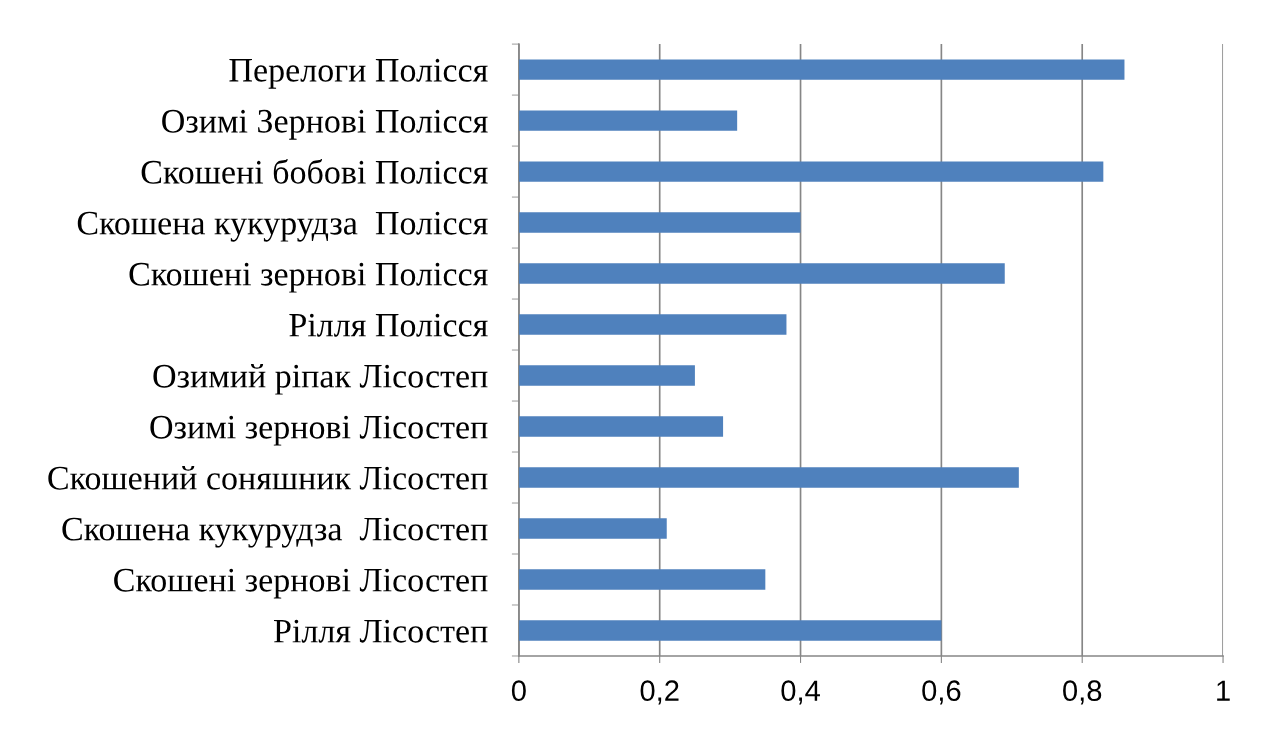 Image resolution: width=1278 pixels, height=735 pixels. What do you see at coordinates (268, 478) in the screenshot?
I see `y-tick-label: Скошений соняшник Лісостеп` at bounding box center [268, 478].